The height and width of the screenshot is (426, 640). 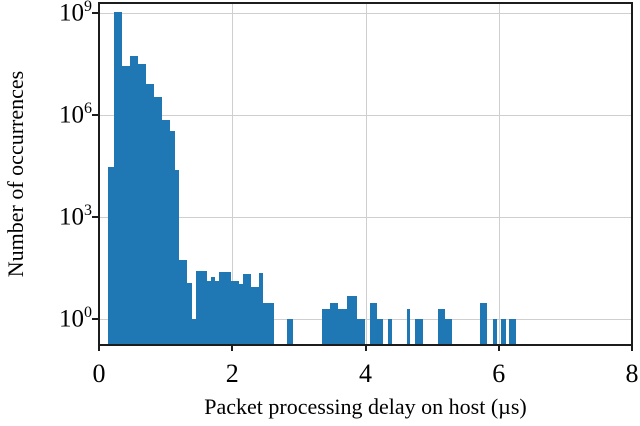 I want to click on spine-left, so click(x=99, y=174).